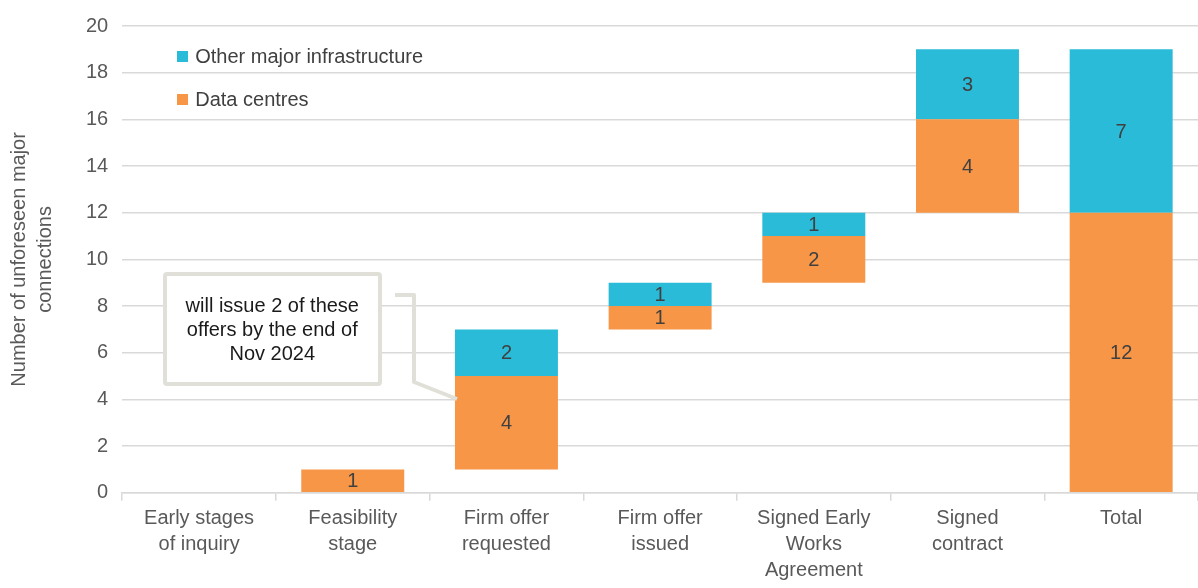 The width and height of the screenshot is (1198, 588). I want to click on data-label: 12, so click(1121, 351).